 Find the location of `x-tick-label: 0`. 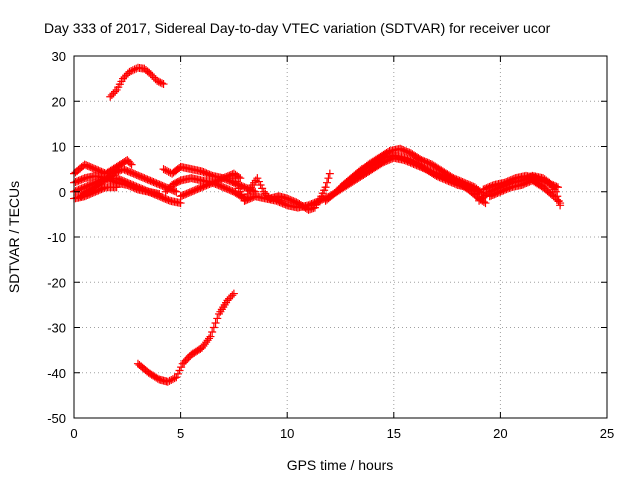

x-tick-label: 0 is located at coordinates (73, 433).